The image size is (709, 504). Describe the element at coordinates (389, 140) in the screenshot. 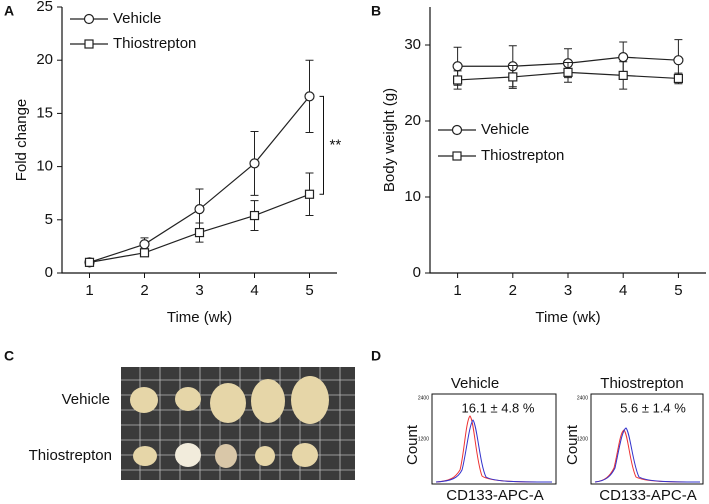

I see `y-label: Body weight (g)` at that location.